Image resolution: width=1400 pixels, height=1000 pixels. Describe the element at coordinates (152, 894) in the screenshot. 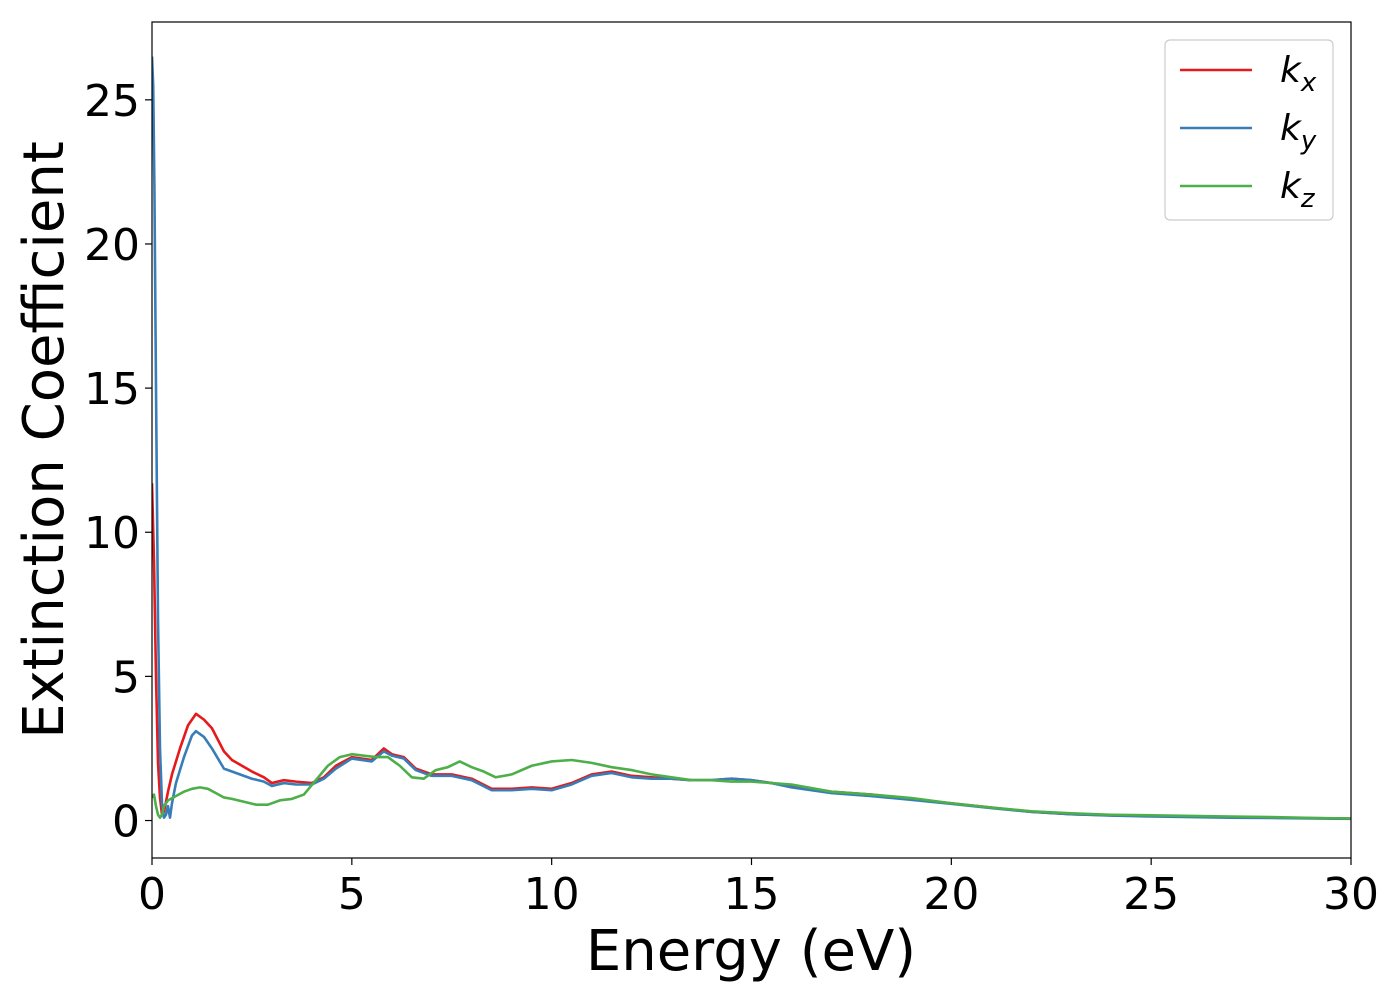

I see `x-tick-label: 0` at that location.